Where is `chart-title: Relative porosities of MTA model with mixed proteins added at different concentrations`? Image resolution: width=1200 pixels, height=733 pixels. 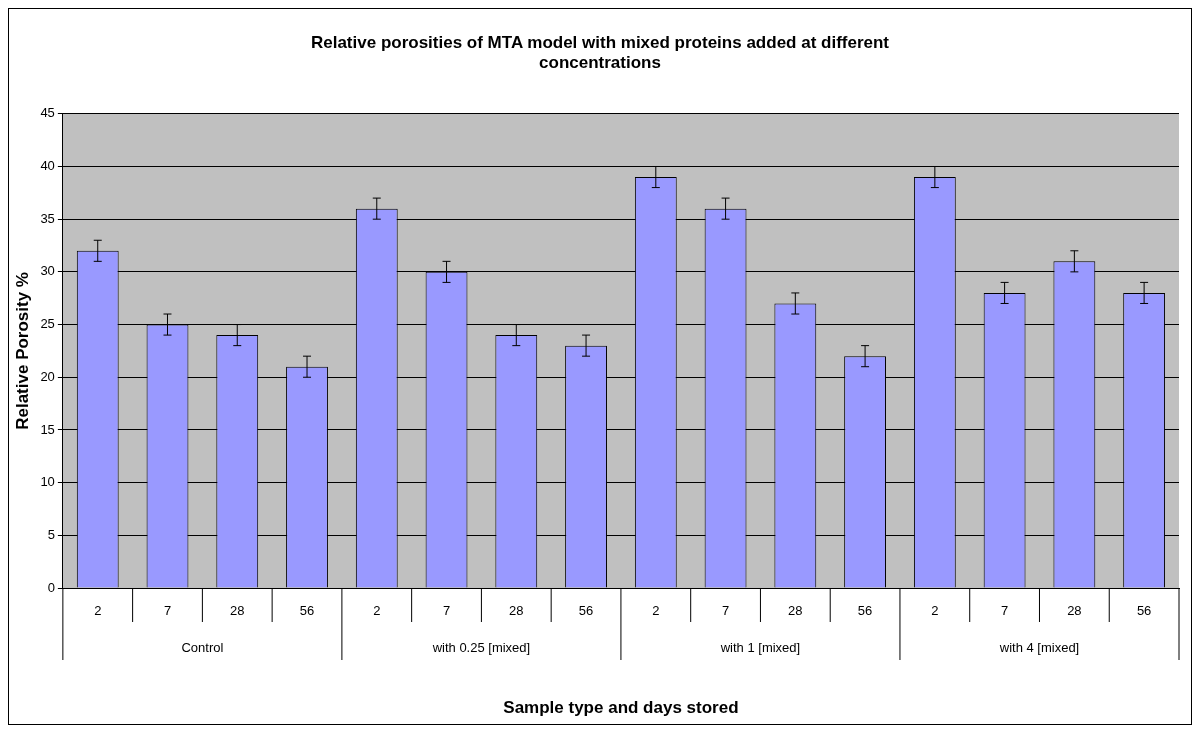 chart-title: Relative porosities of MTA model with mixed proteins added at different concentrations is located at coordinates (600, 53).